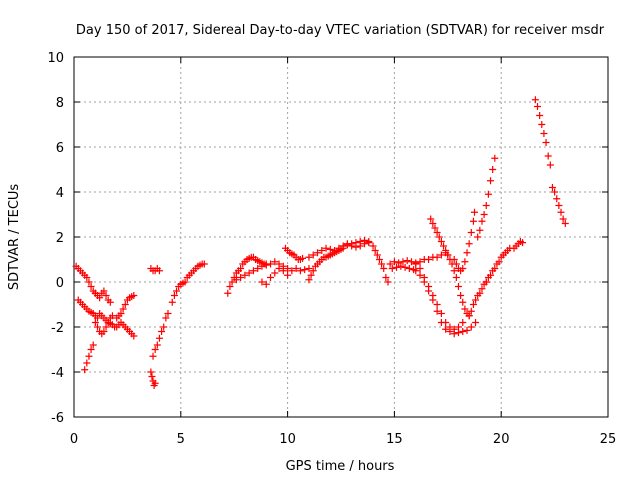  What do you see at coordinates (340, 466) in the screenshot?
I see `x-axis-label: GPS time / hours` at bounding box center [340, 466].